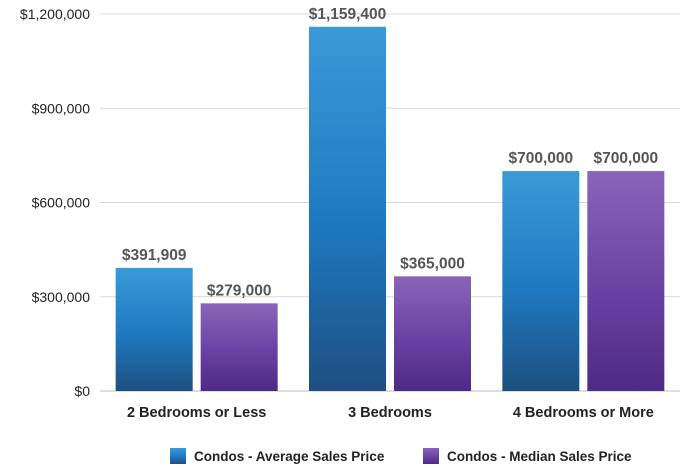 This screenshot has width=688, height=473. I want to click on data-label: $391,909, so click(154, 255).